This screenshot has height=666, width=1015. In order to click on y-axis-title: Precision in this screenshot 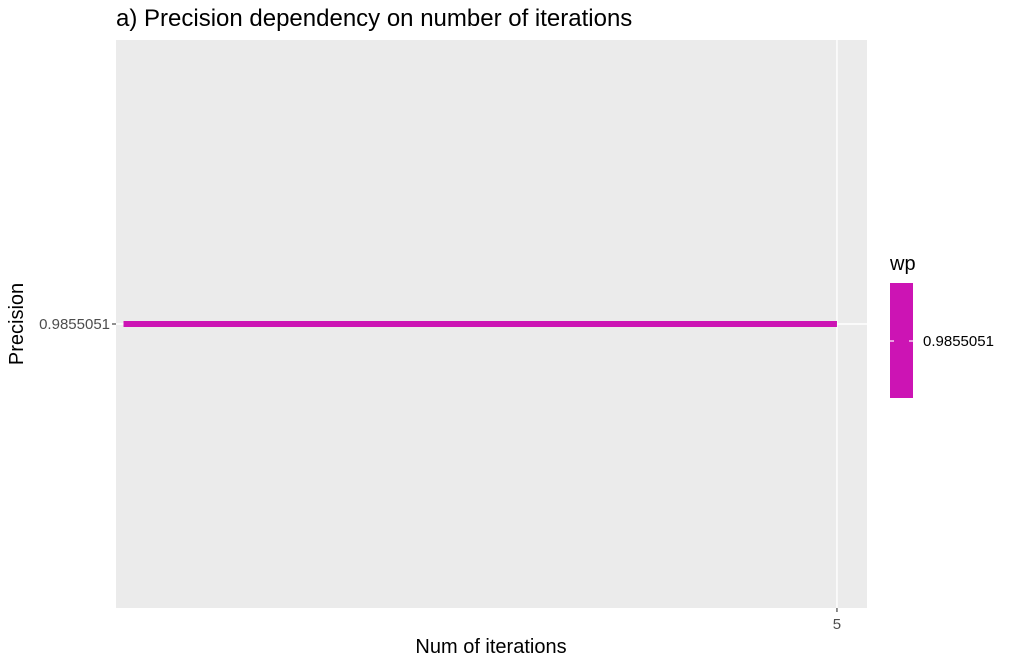, I will do `click(17, 324)`.